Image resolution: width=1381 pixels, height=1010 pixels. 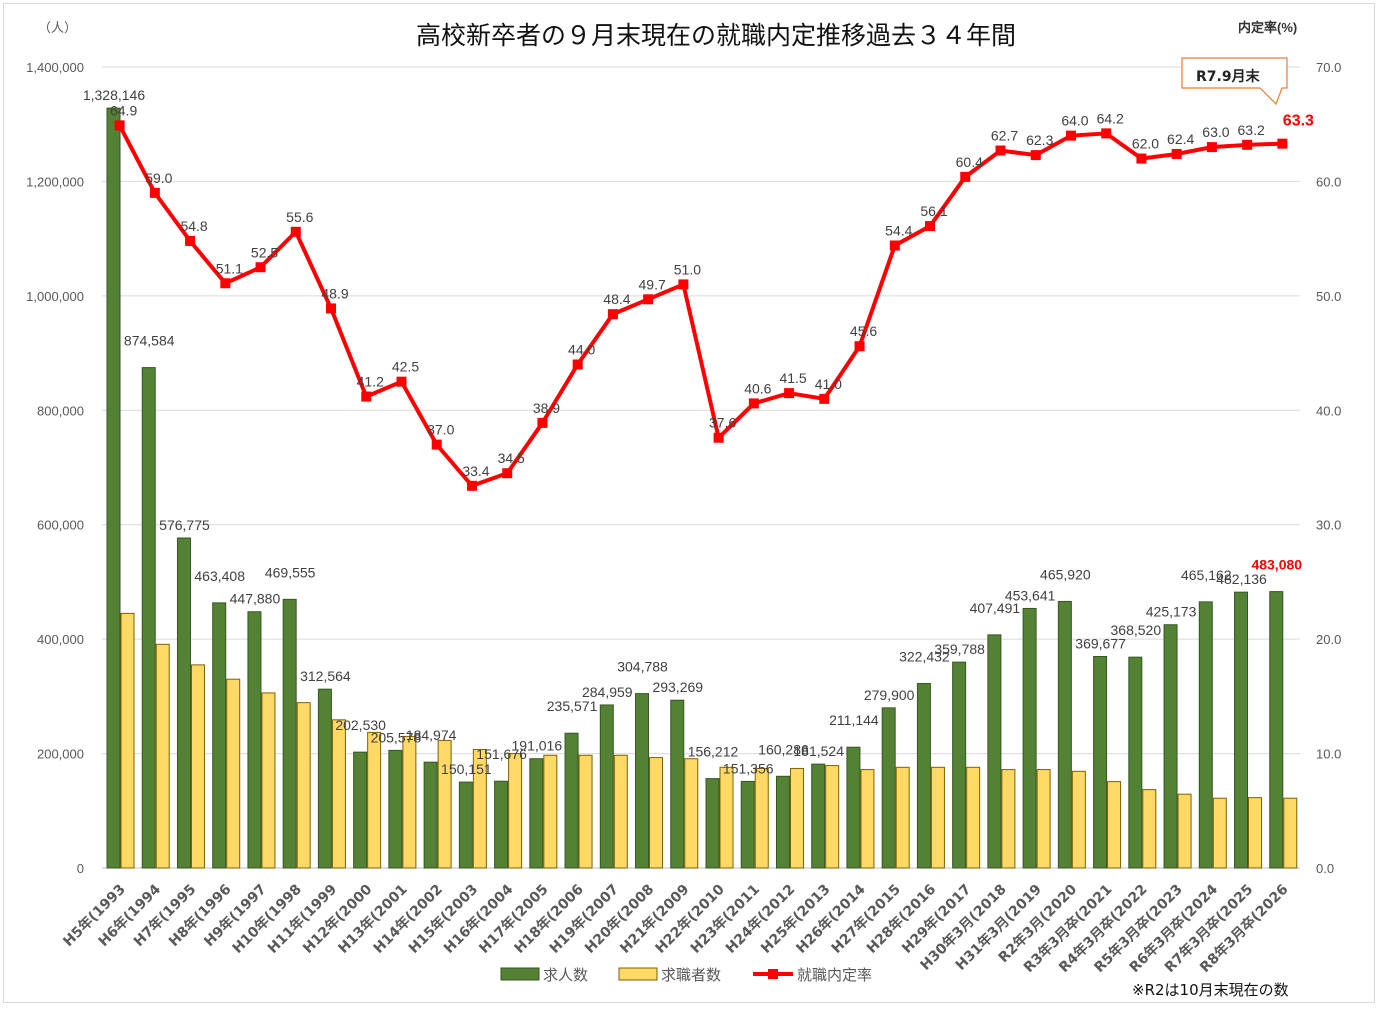 What do you see at coordinates (1241, 579) in the screenshot?
I see `bar-value-label: 482,136` at bounding box center [1241, 579].